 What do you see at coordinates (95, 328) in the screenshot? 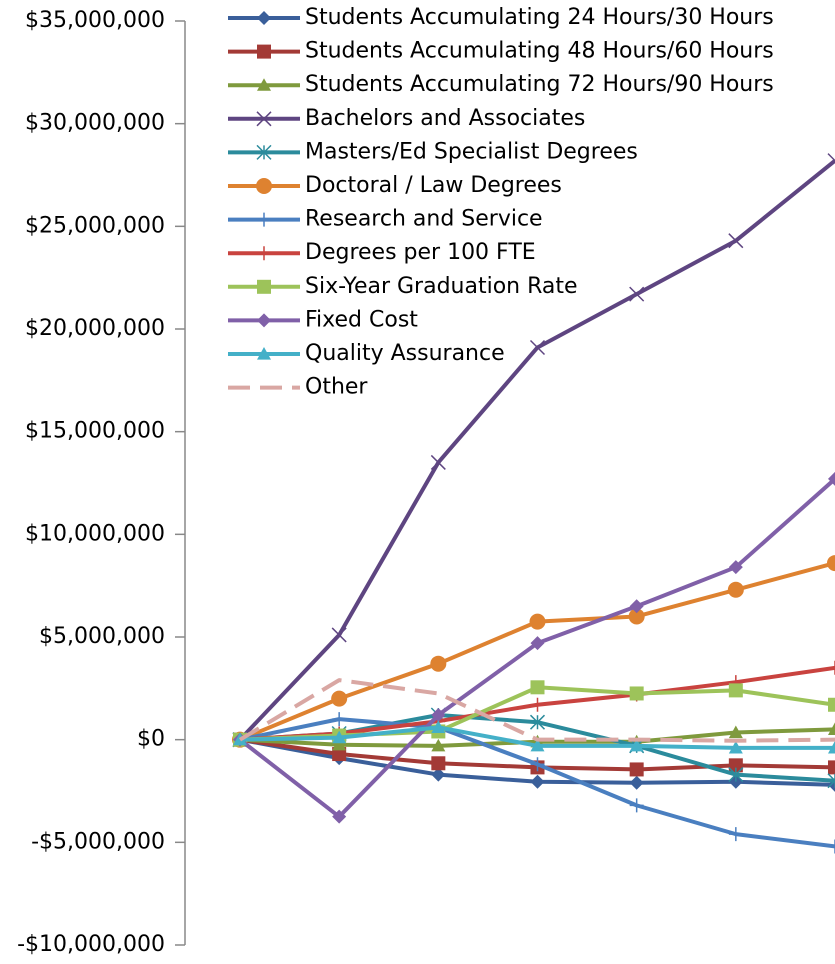
I see `y-tick-label: $20,000,000` at bounding box center [95, 328].